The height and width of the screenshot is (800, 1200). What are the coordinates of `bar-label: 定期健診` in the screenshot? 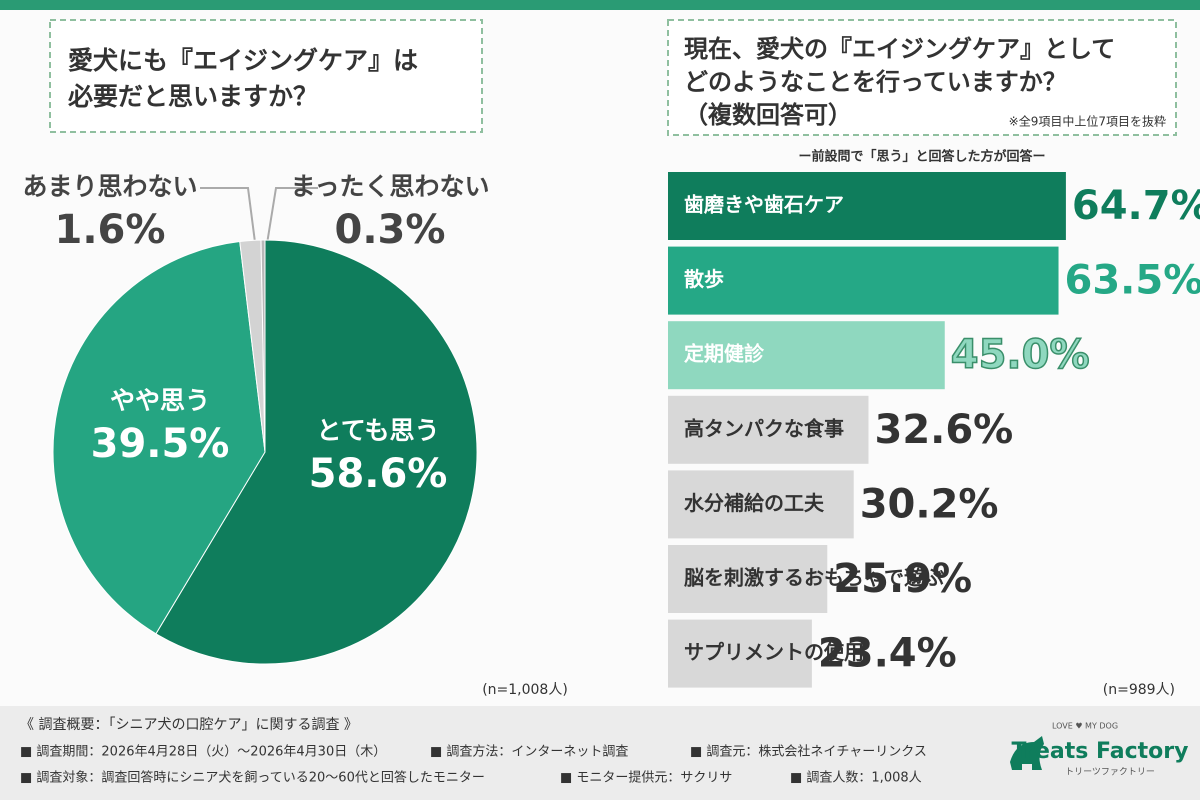 It's located at (724, 354).